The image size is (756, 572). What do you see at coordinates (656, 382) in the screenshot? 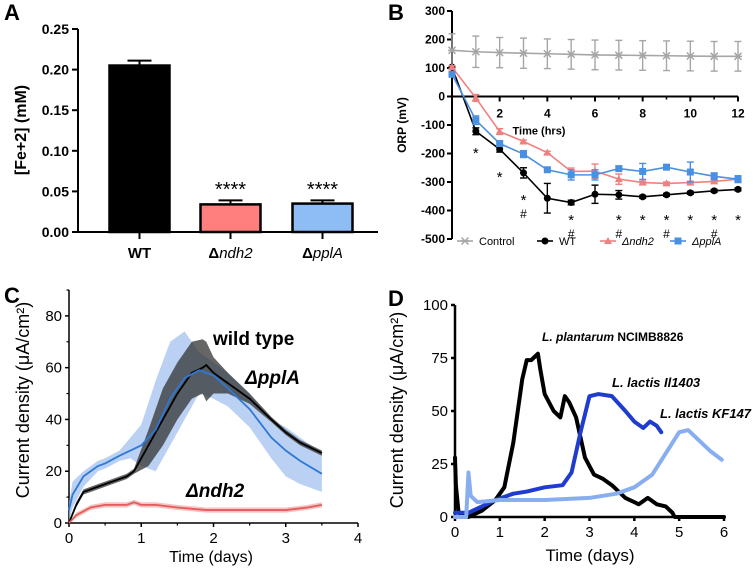
I see `series-annotation: L. lactis Il1403` at bounding box center [656, 382].